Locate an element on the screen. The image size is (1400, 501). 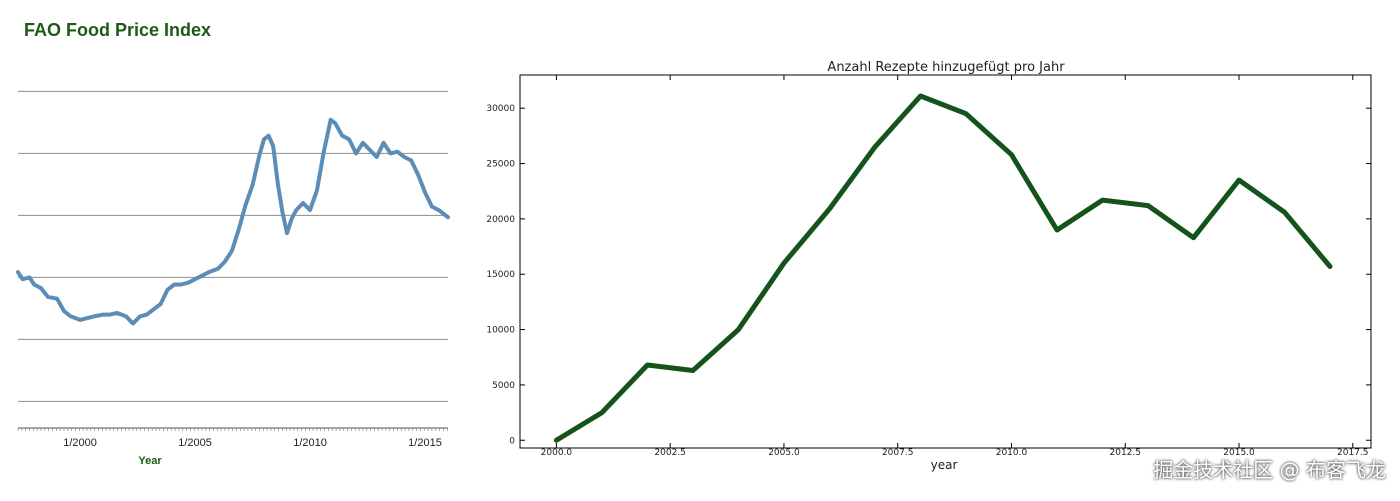
recipes-y-tick-label: 10000 is located at coordinates (500, 331).